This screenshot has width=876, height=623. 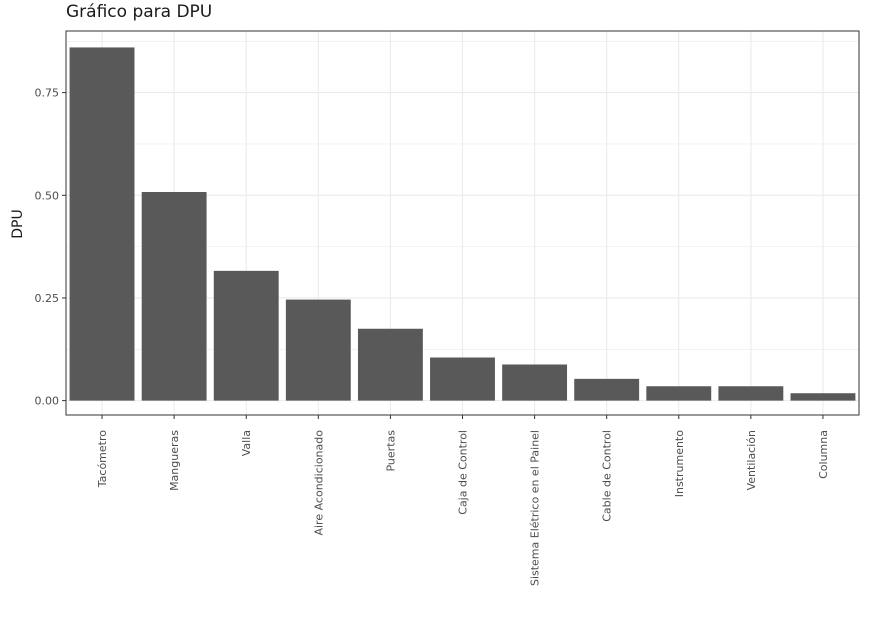 What do you see at coordinates (390, 451) in the screenshot?
I see `x-tick-label: Puertas` at bounding box center [390, 451].